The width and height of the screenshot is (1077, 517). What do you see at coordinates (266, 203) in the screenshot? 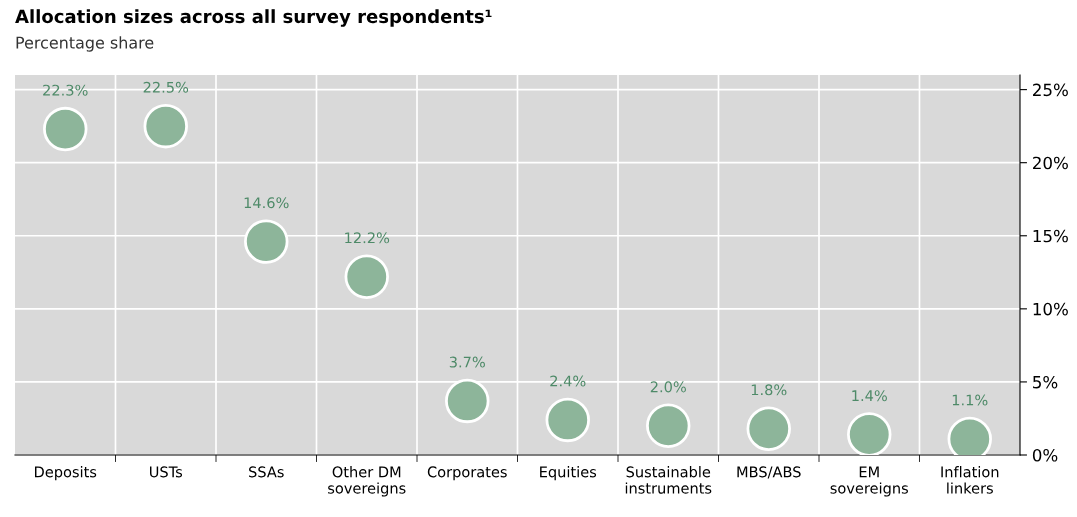
I see `text: 14.6%` at bounding box center [266, 203].